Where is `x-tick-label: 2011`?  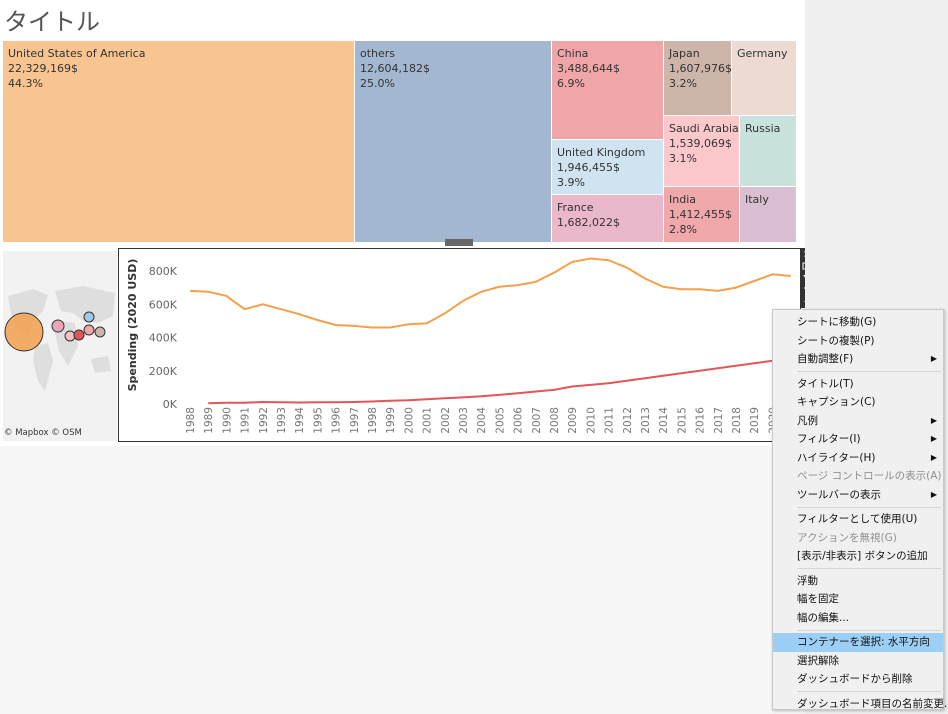 x-tick-label: 2011 is located at coordinates (610, 420).